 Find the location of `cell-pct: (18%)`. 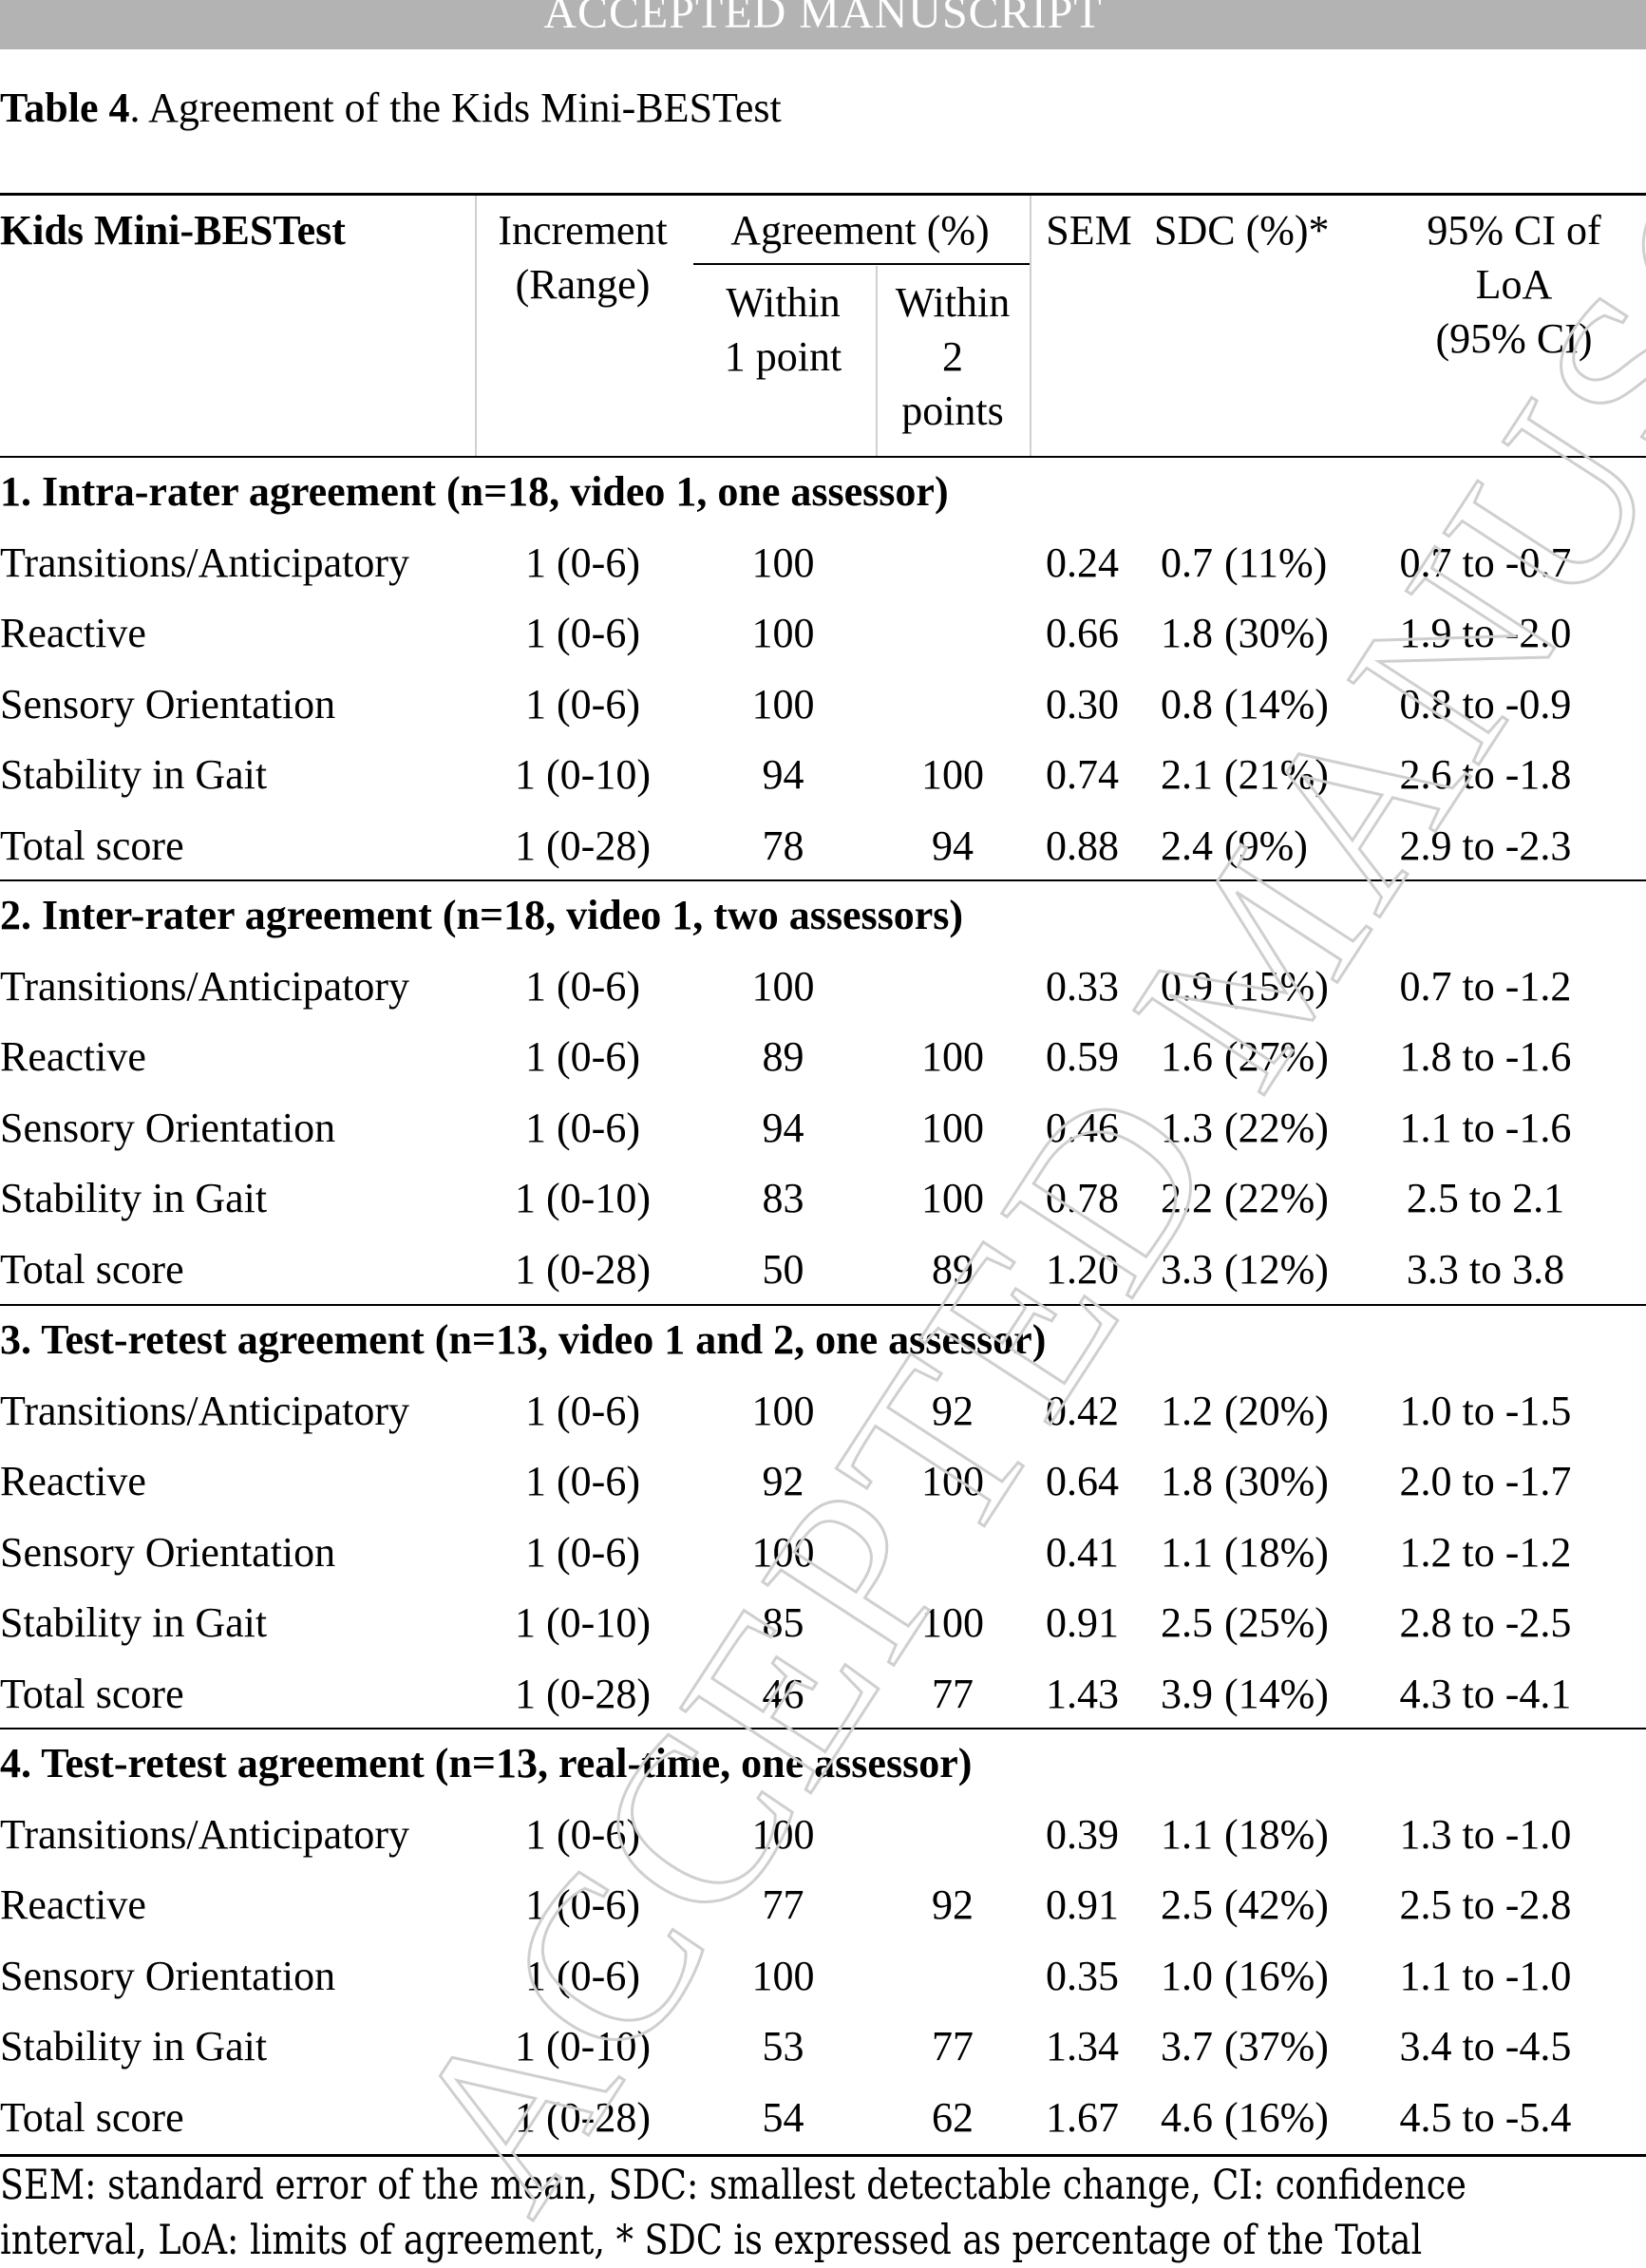

cell-pct: (18%) is located at coordinates (1277, 1552).